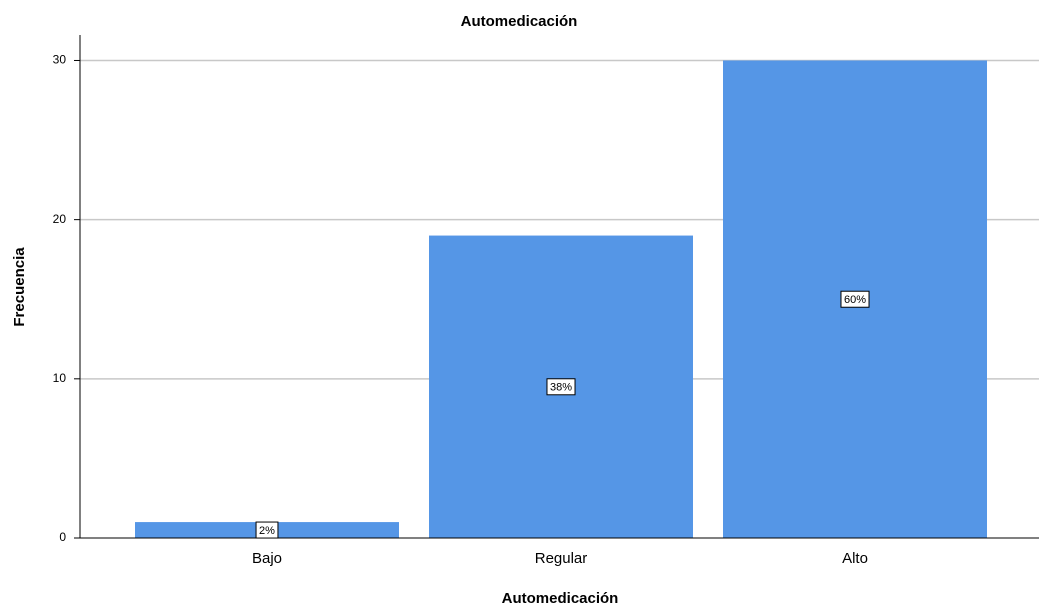 The height and width of the screenshot is (610, 1039). I want to click on data-label-text: 2%, so click(267, 531).